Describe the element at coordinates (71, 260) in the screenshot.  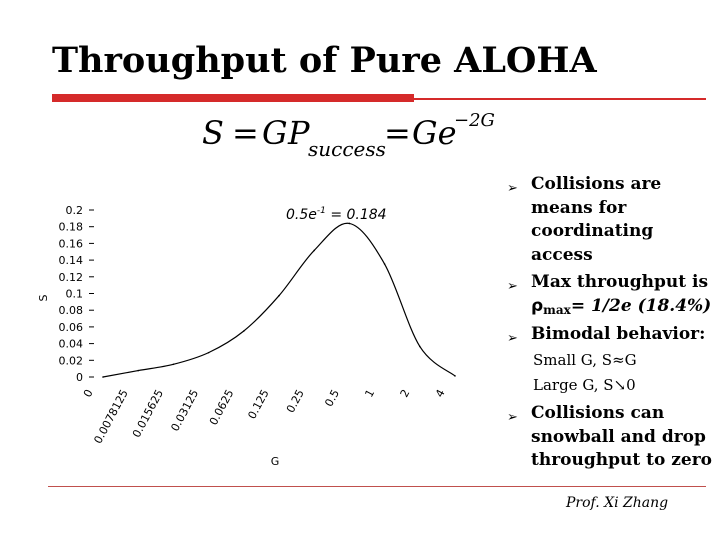
I see `y-tick-label: 0.14` at that location.